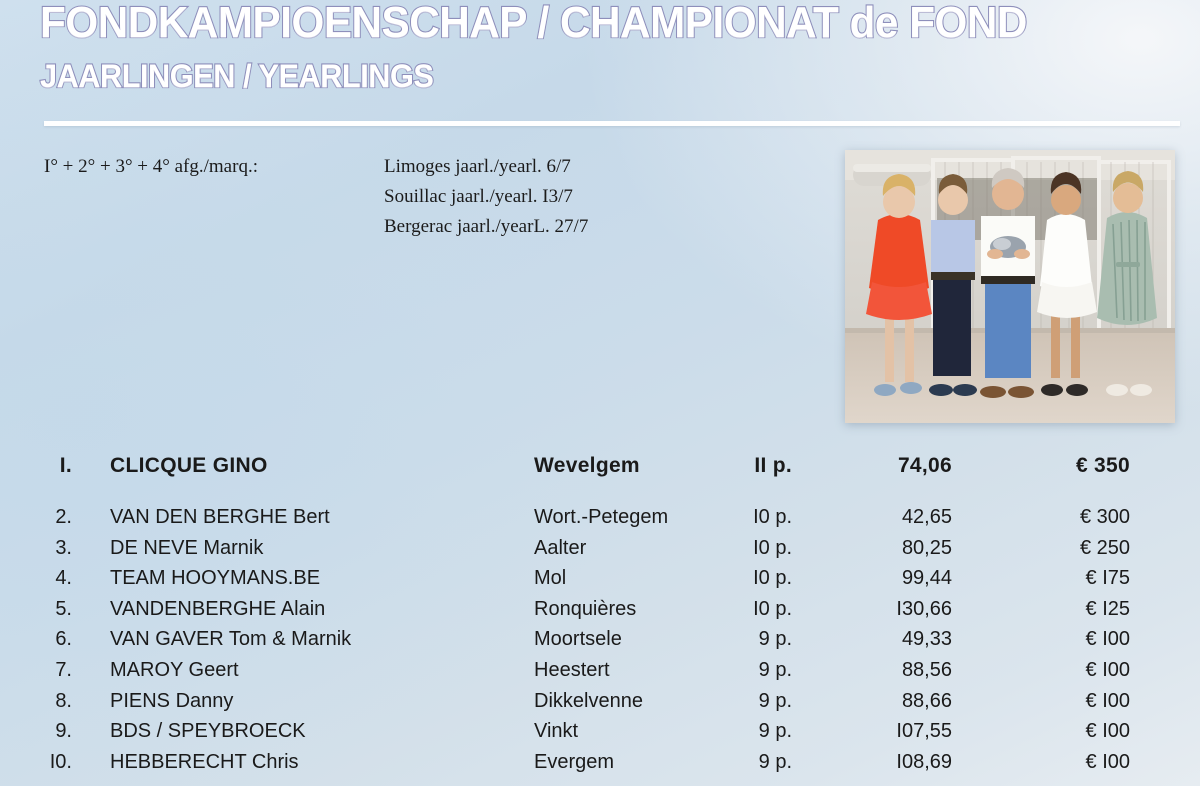  I want to click on page-title-part-3: FOND, so click(962, 24).